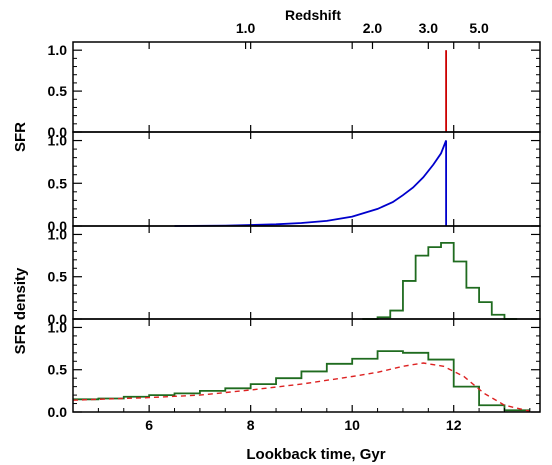  What do you see at coordinates (454, 425) in the screenshot?
I see `x-tick-label: 12` at bounding box center [454, 425].